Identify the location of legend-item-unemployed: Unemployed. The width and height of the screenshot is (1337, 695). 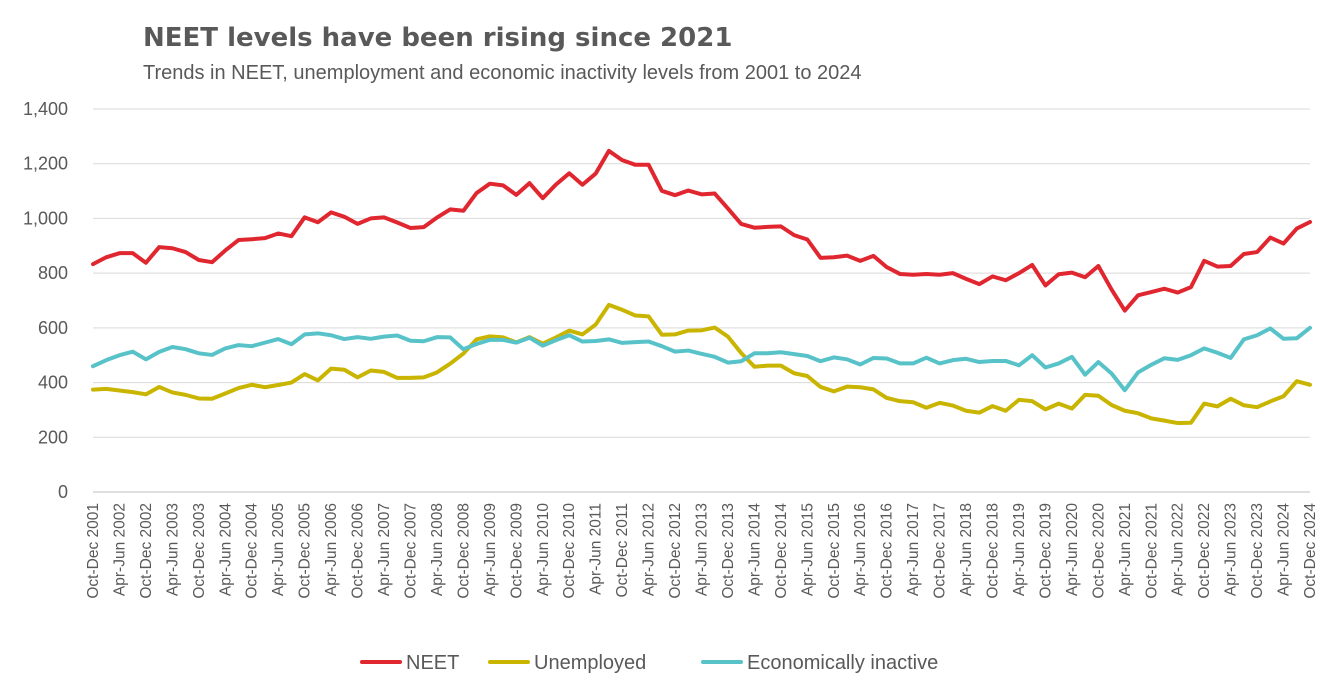
(567, 663).